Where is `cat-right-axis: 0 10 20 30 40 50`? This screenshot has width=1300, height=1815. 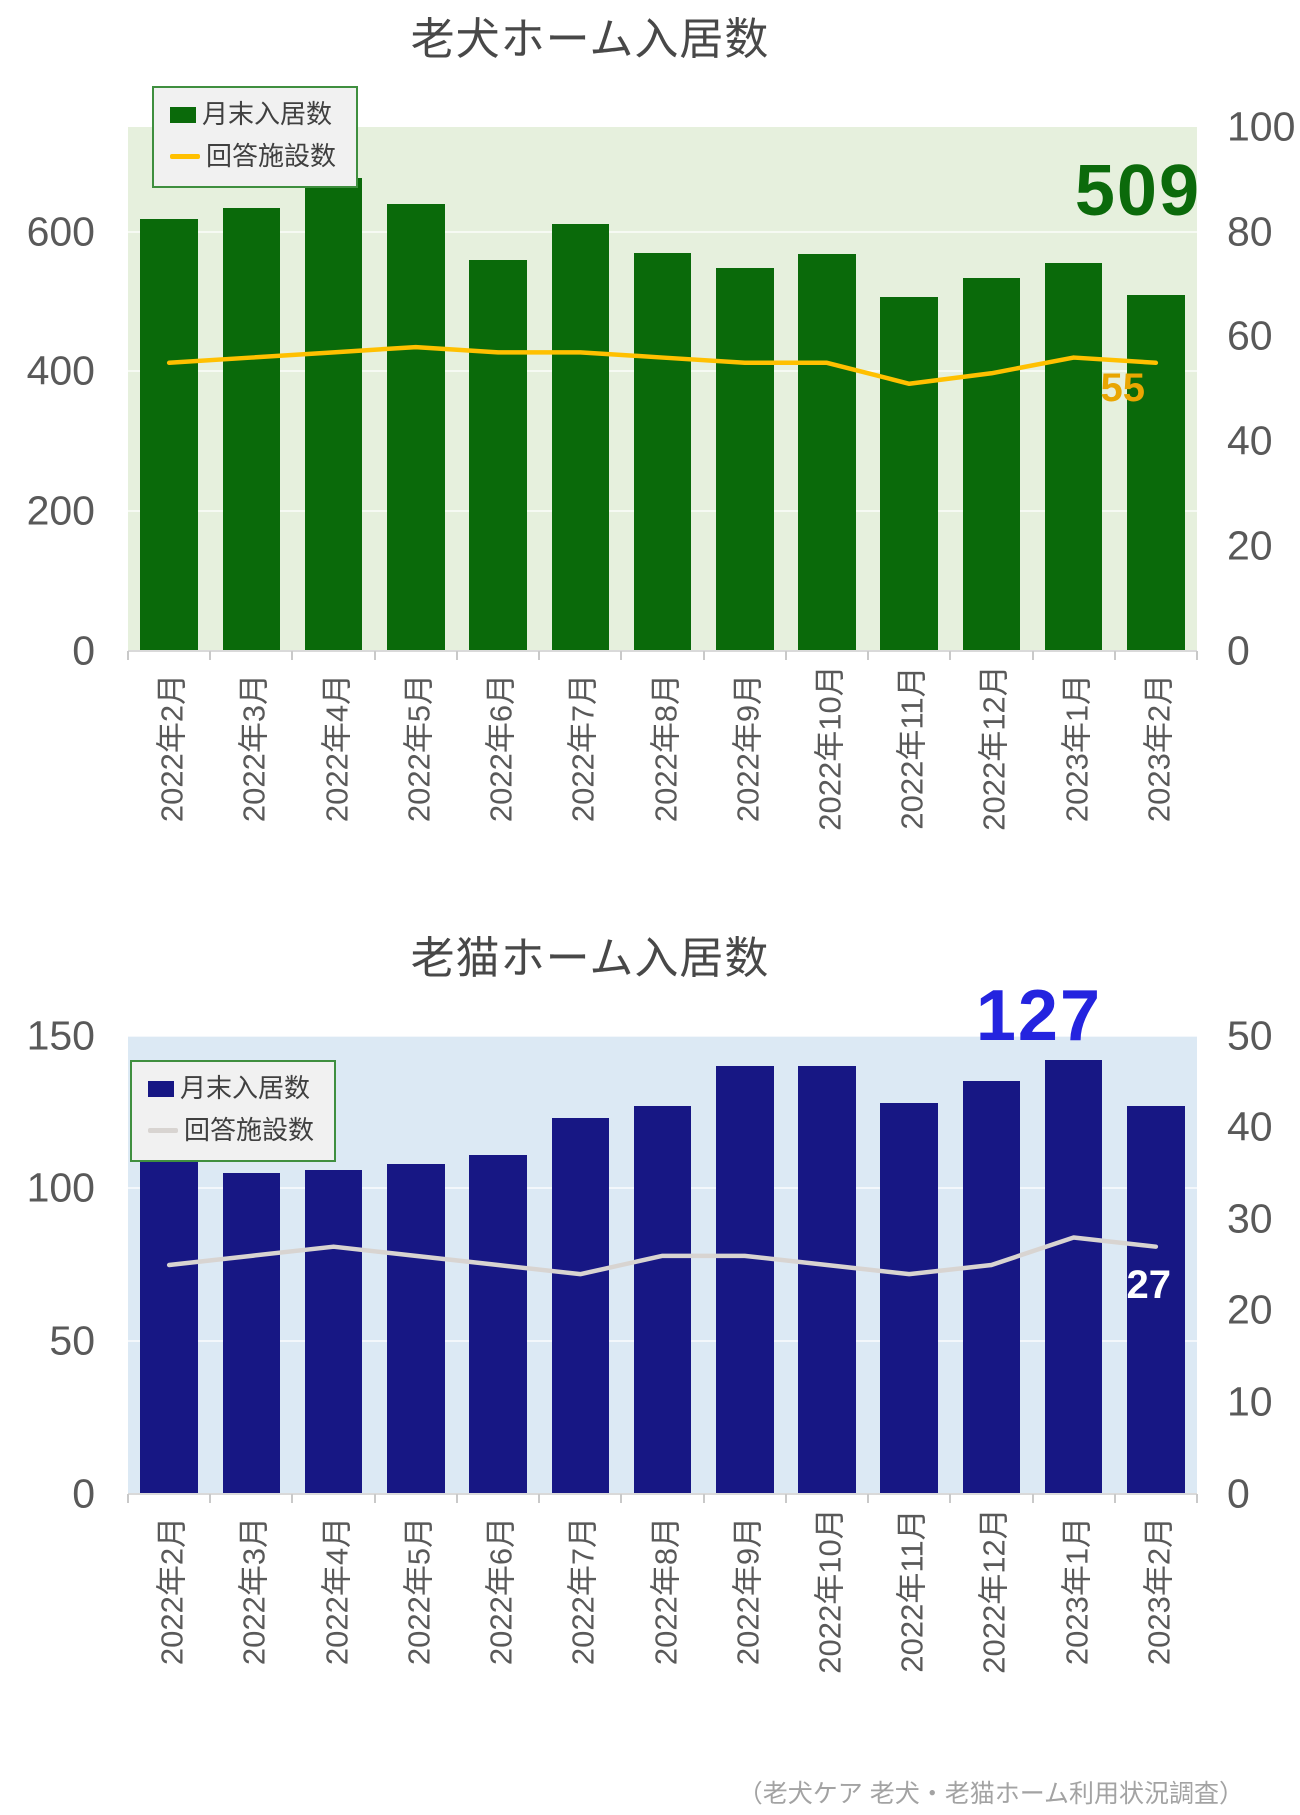 cat-right-axis: 0 10 20 30 40 50 is located at coordinates (1248, 1264).